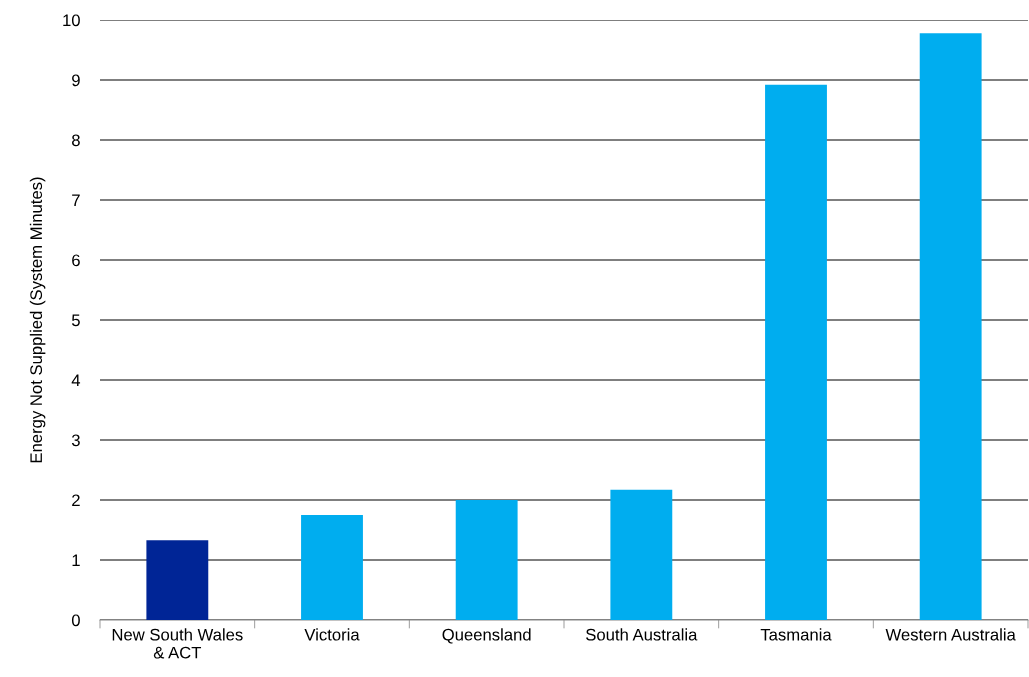 This screenshot has height=677, width=1029. What do you see at coordinates (75, 320) in the screenshot?
I see `y-tick-label: 5` at bounding box center [75, 320].